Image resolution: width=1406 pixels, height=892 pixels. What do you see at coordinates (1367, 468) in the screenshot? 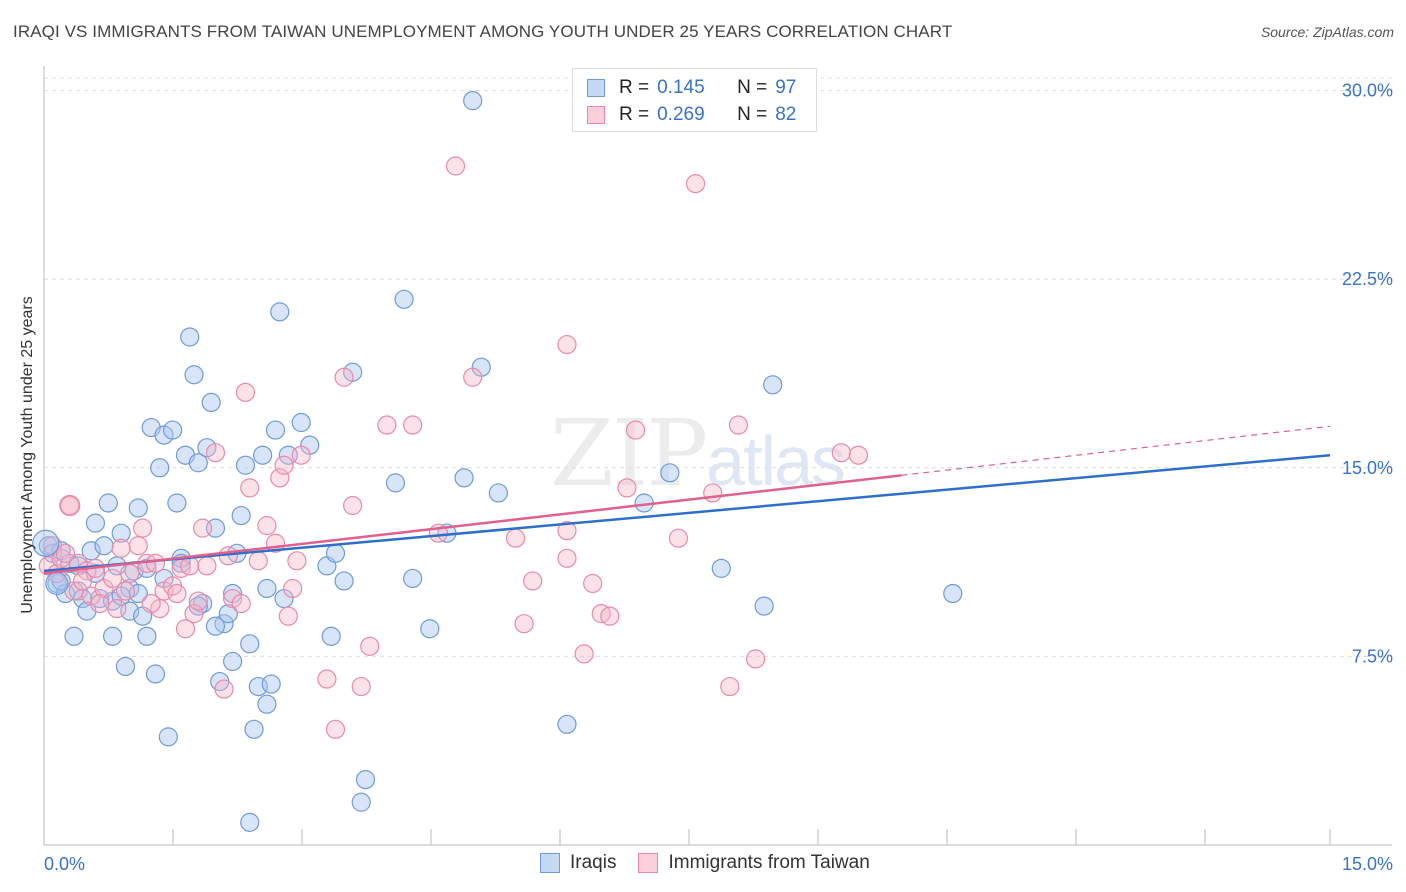
I see `y-tick-label: 15.0%` at bounding box center [1367, 468].